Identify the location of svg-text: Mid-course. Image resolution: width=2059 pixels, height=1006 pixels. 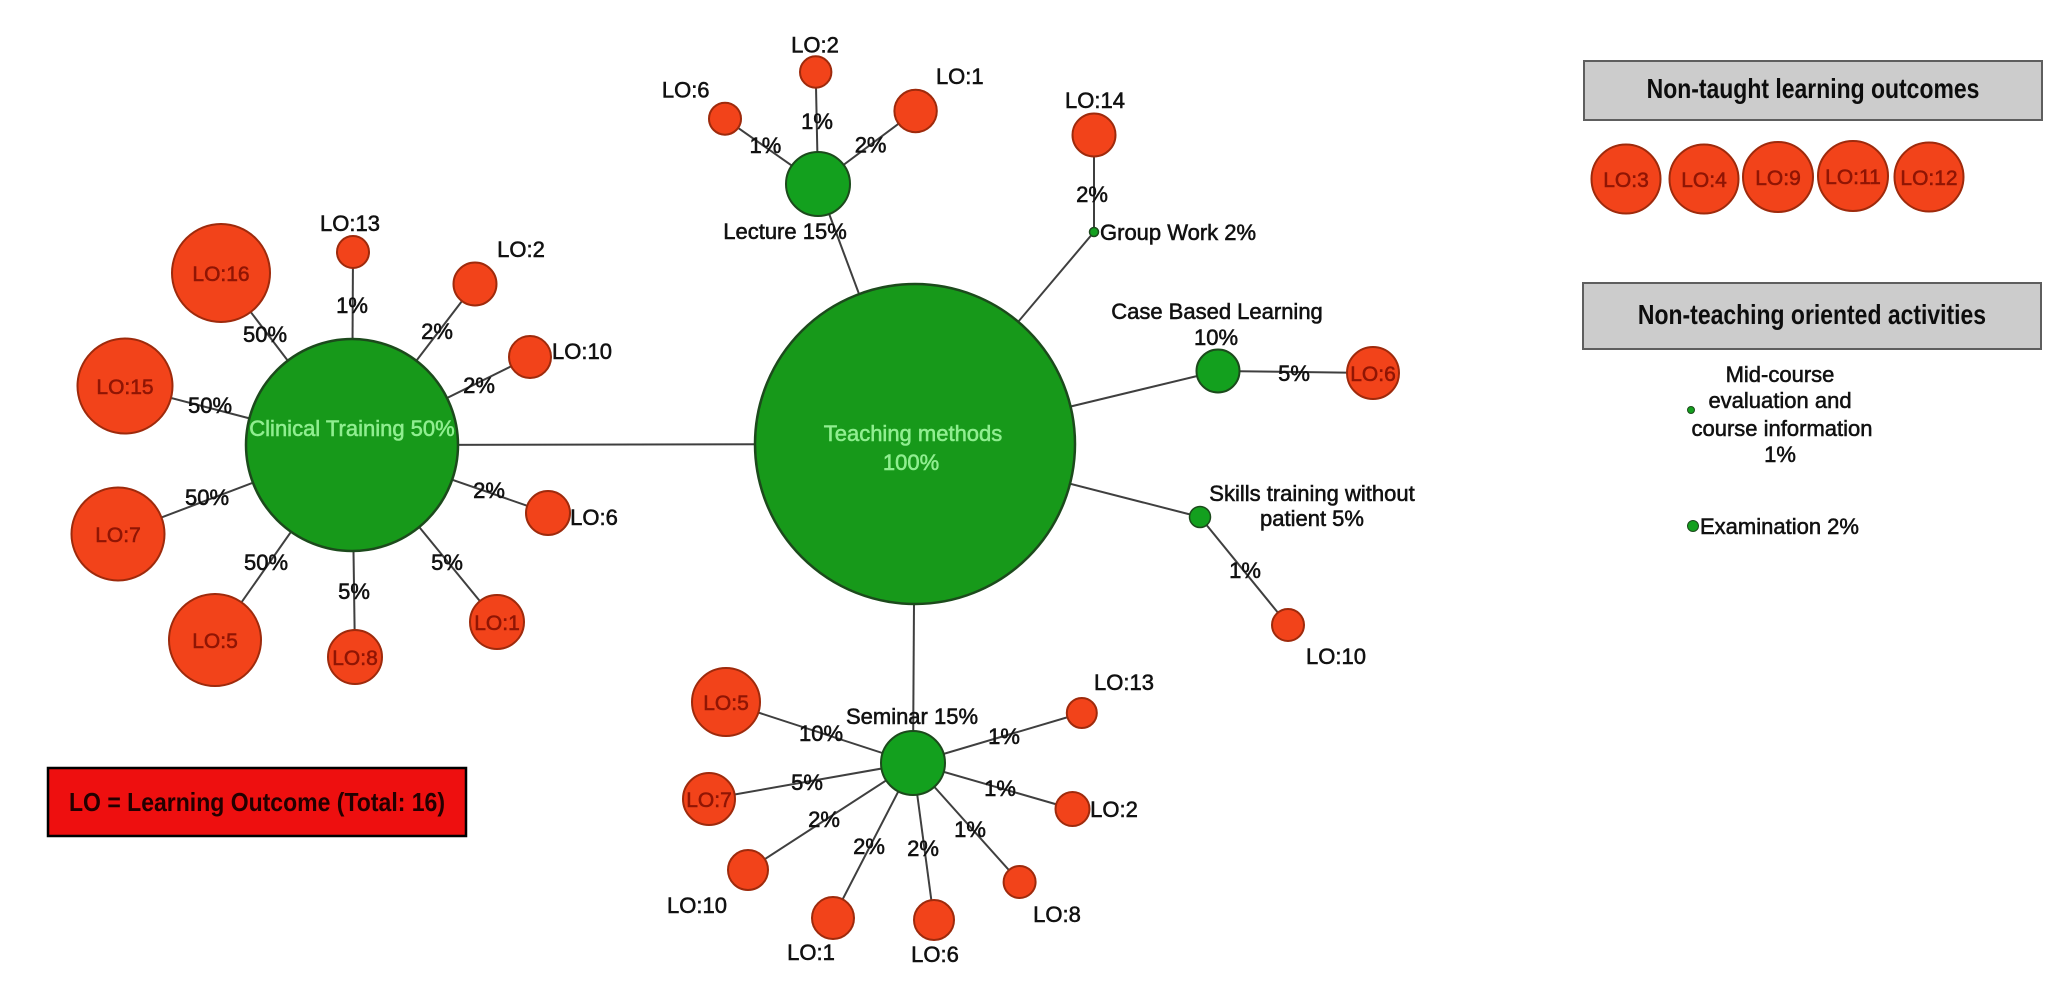
(1780, 374).